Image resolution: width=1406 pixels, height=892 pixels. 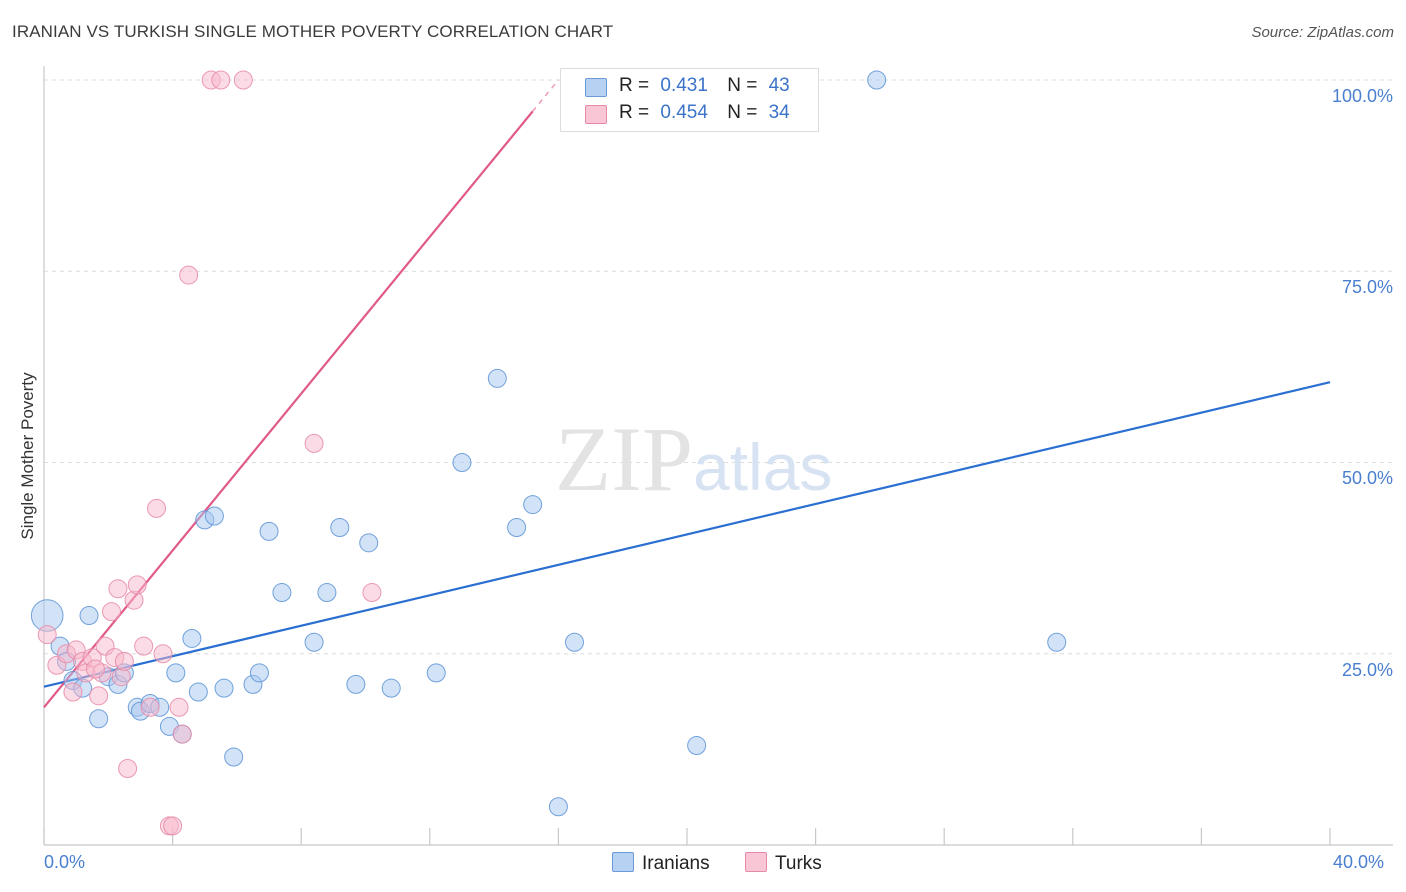 What do you see at coordinates (779, 85) in the screenshot?
I see `n-value: 43` at bounding box center [779, 85].